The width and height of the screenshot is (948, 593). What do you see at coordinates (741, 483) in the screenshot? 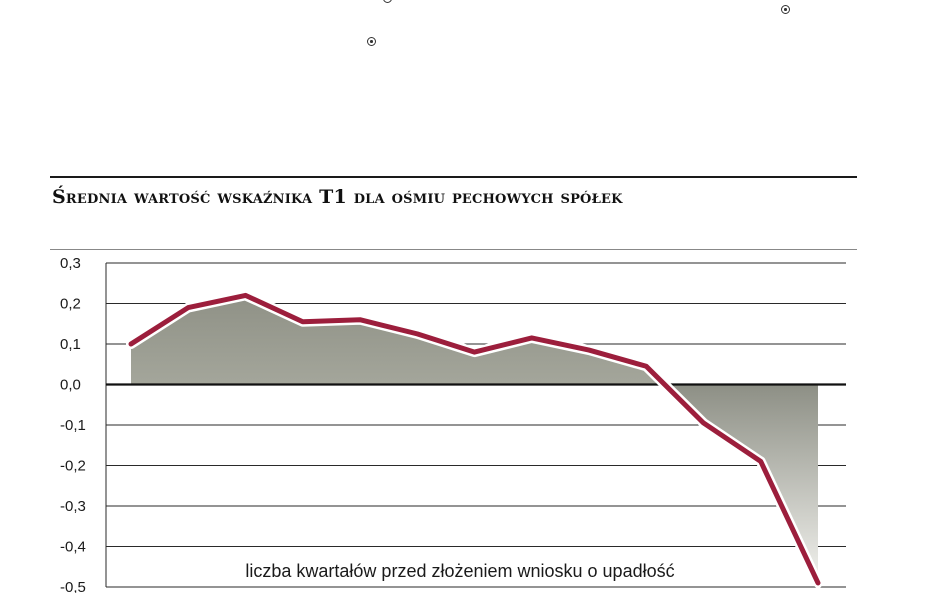
I see `area-negative` at bounding box center [741, 483].